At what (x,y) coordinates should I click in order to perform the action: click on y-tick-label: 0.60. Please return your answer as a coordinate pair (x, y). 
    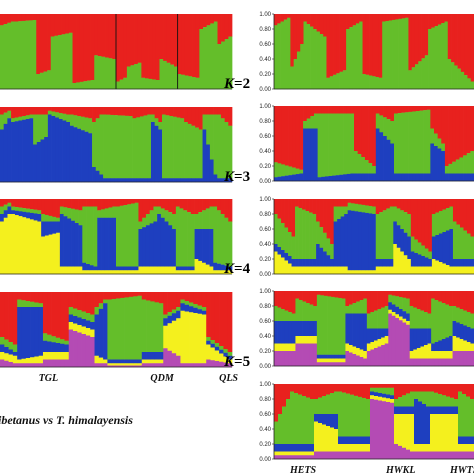
    Looking at the image, I should click on (265, 137).